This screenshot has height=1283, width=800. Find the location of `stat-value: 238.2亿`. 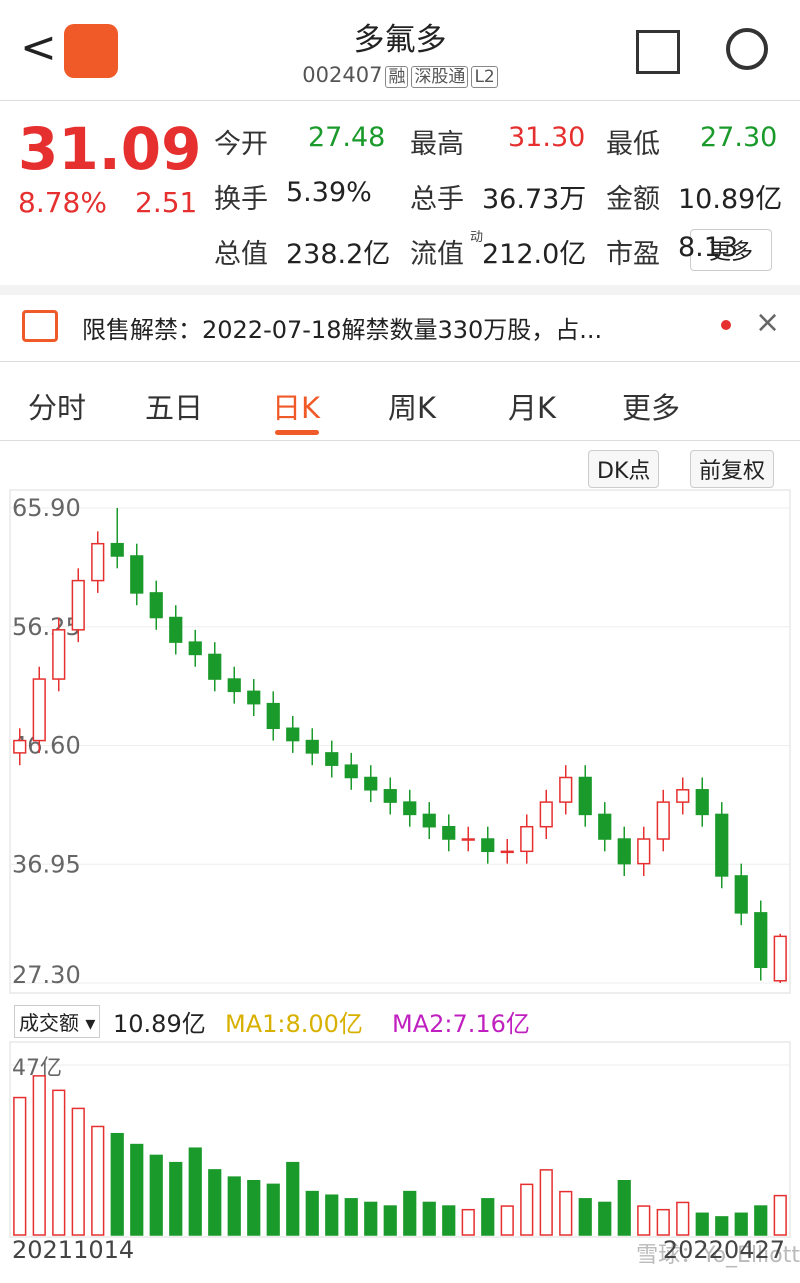

stat-value: 238.2亿 is located at coordinates (338, 254).